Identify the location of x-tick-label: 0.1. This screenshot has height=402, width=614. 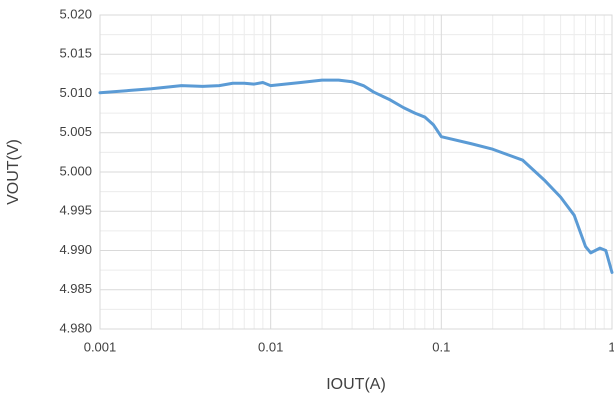
(441, 346).